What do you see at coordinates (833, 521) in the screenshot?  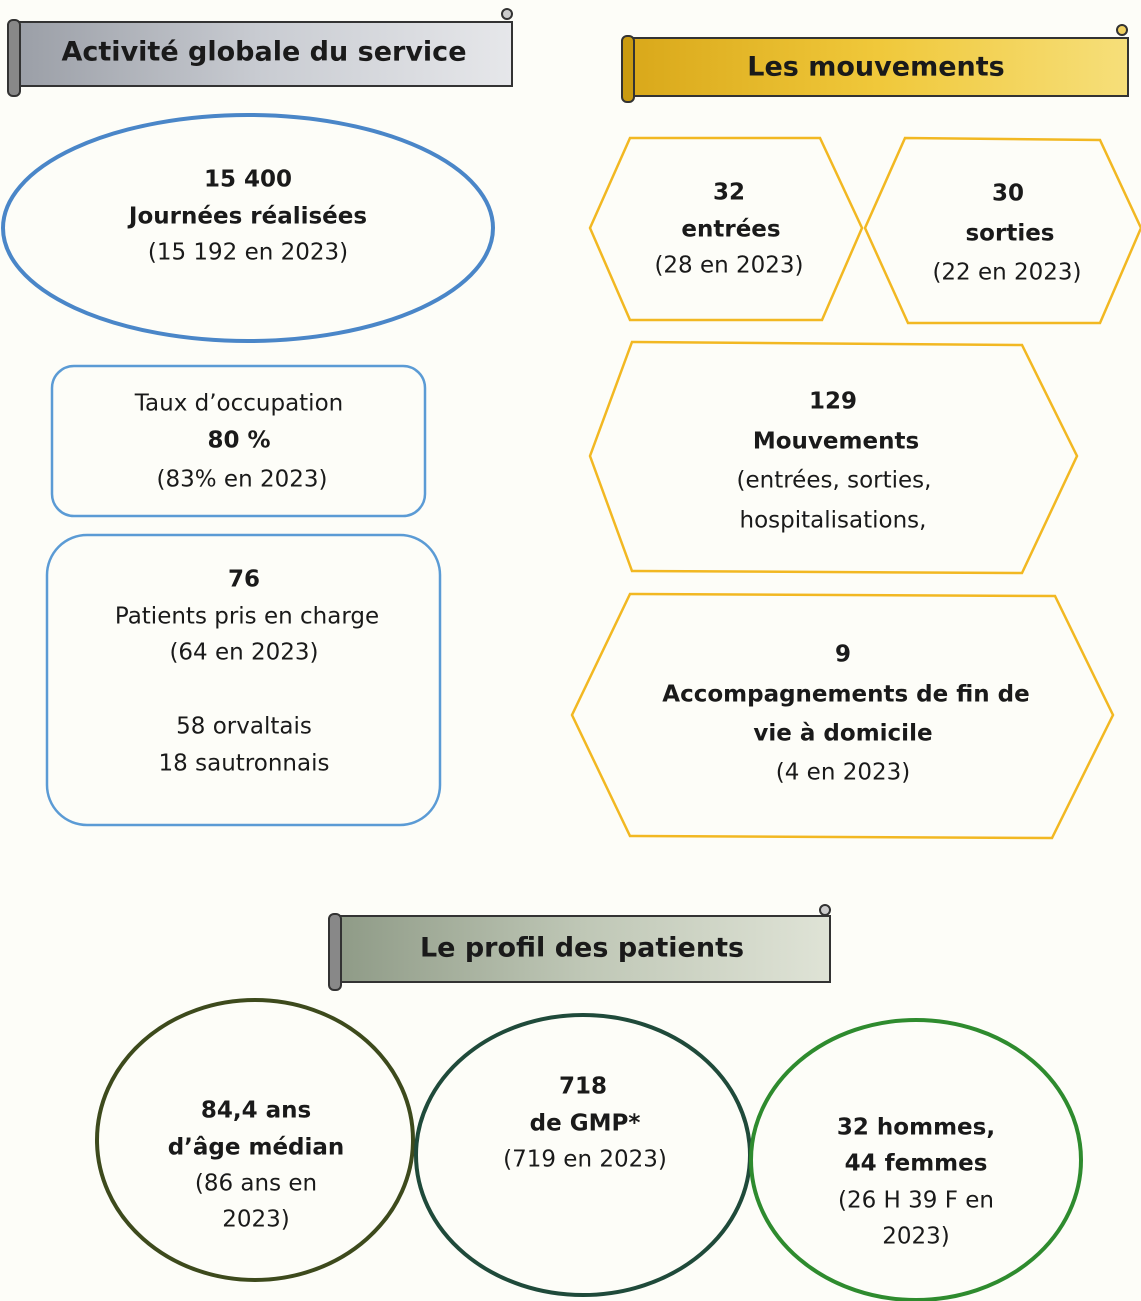 I see `line: hospitalisations,` at bounding box center [833, 521].